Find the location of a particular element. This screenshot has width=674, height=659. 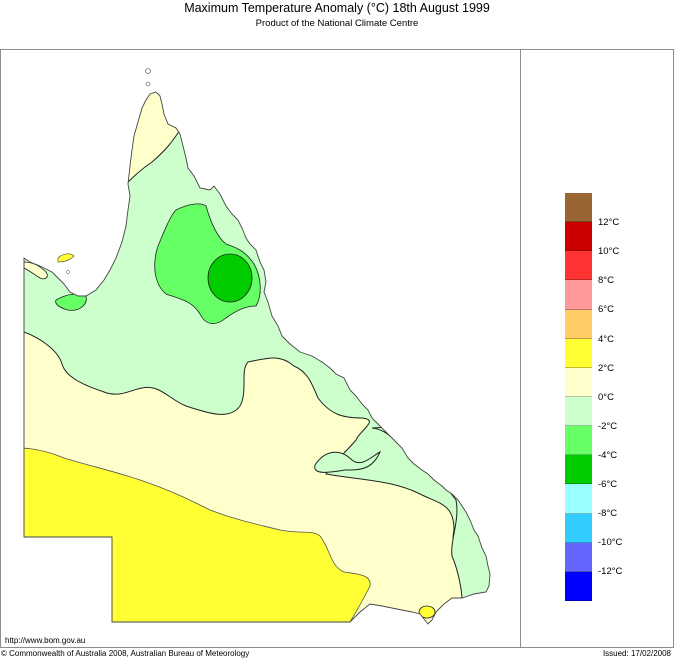

legend-label: -4°C is located at coordinates (608, 455).